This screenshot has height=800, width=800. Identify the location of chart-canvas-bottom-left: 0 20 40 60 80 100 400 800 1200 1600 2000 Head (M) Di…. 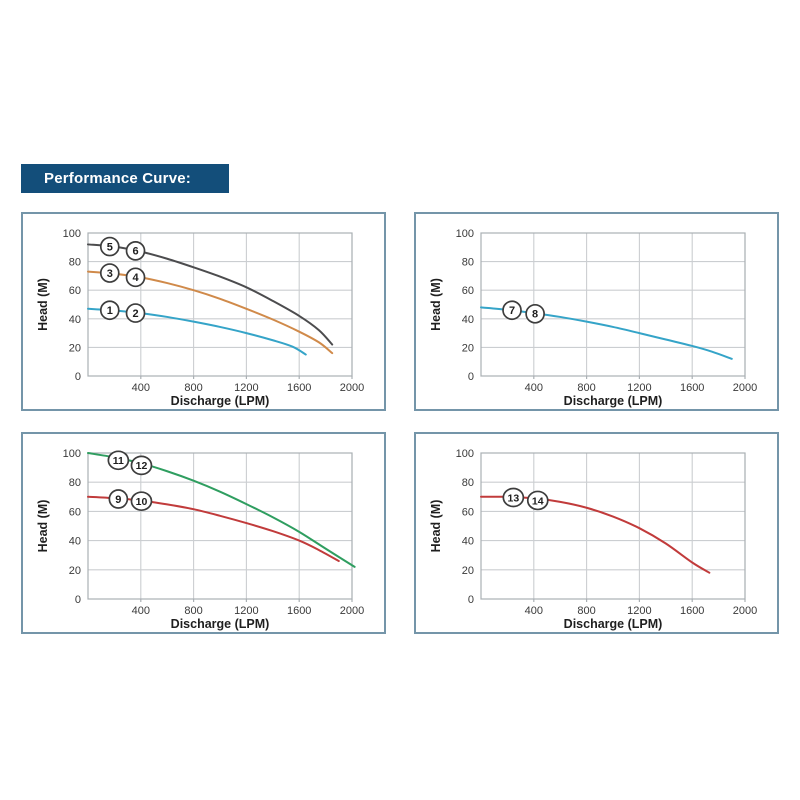
(200, 539).